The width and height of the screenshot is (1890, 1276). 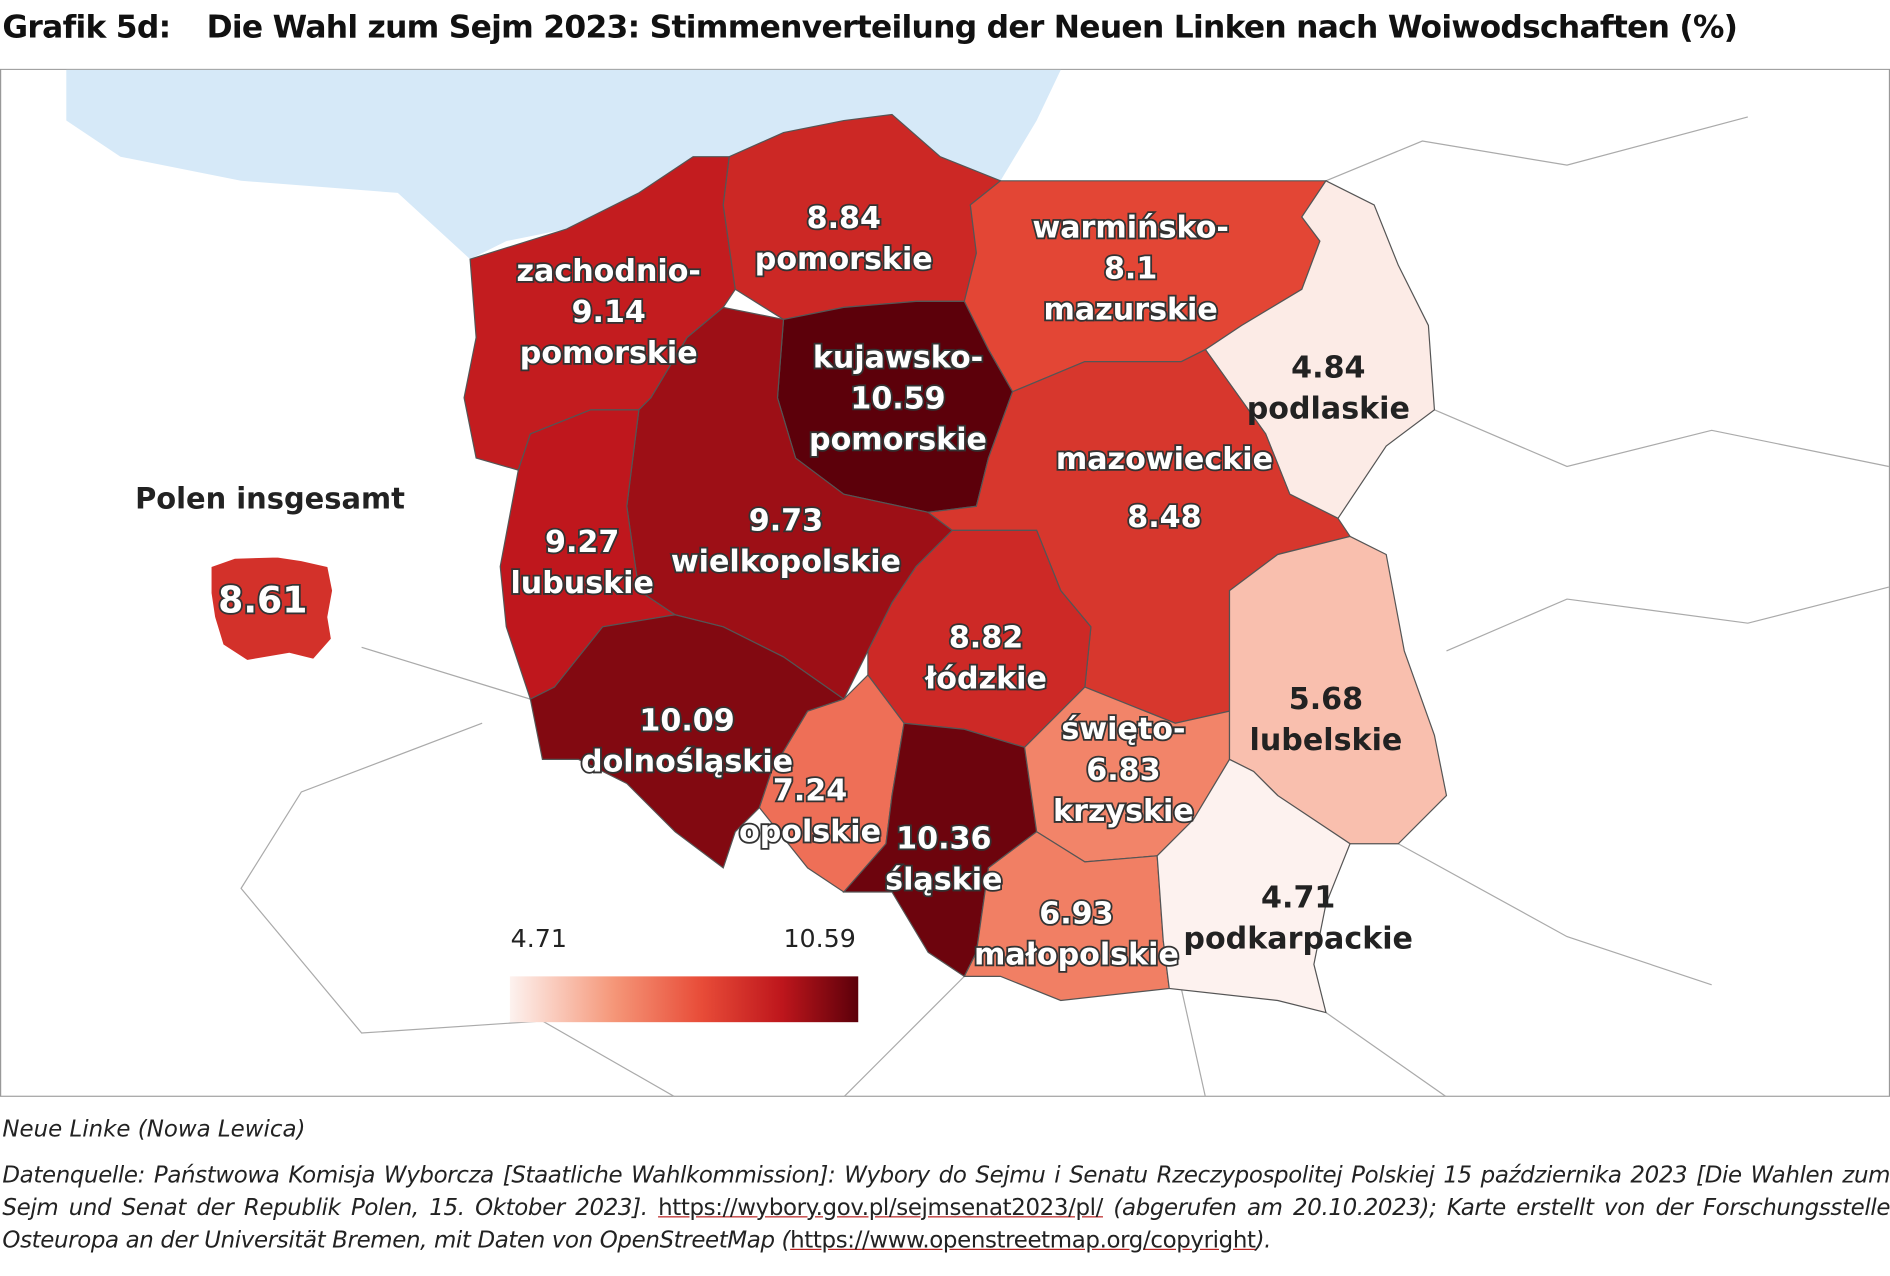 What do you see at coordinates (1076, 954) in the screenshot?
I see `region-name: małopolskie` at bounding box center [1076, 954].